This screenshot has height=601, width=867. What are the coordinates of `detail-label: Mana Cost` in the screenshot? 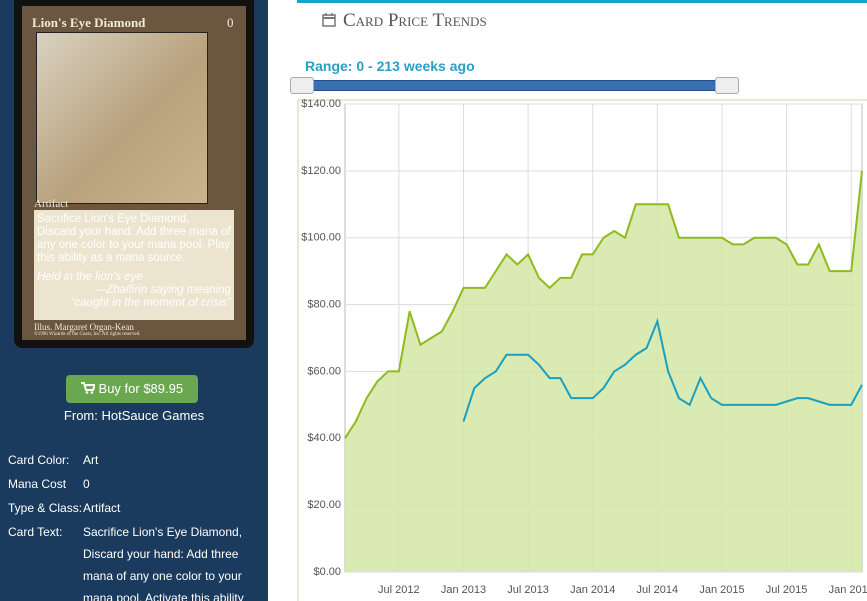 It's located at (37, 484).